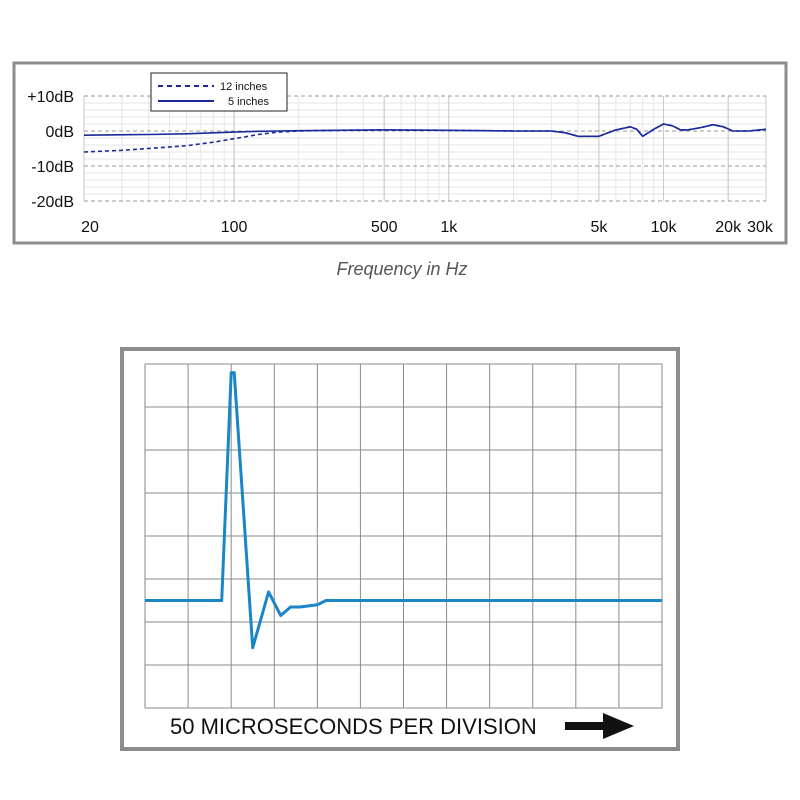  I want to click on frequency-chart-series, so click(425, 138).